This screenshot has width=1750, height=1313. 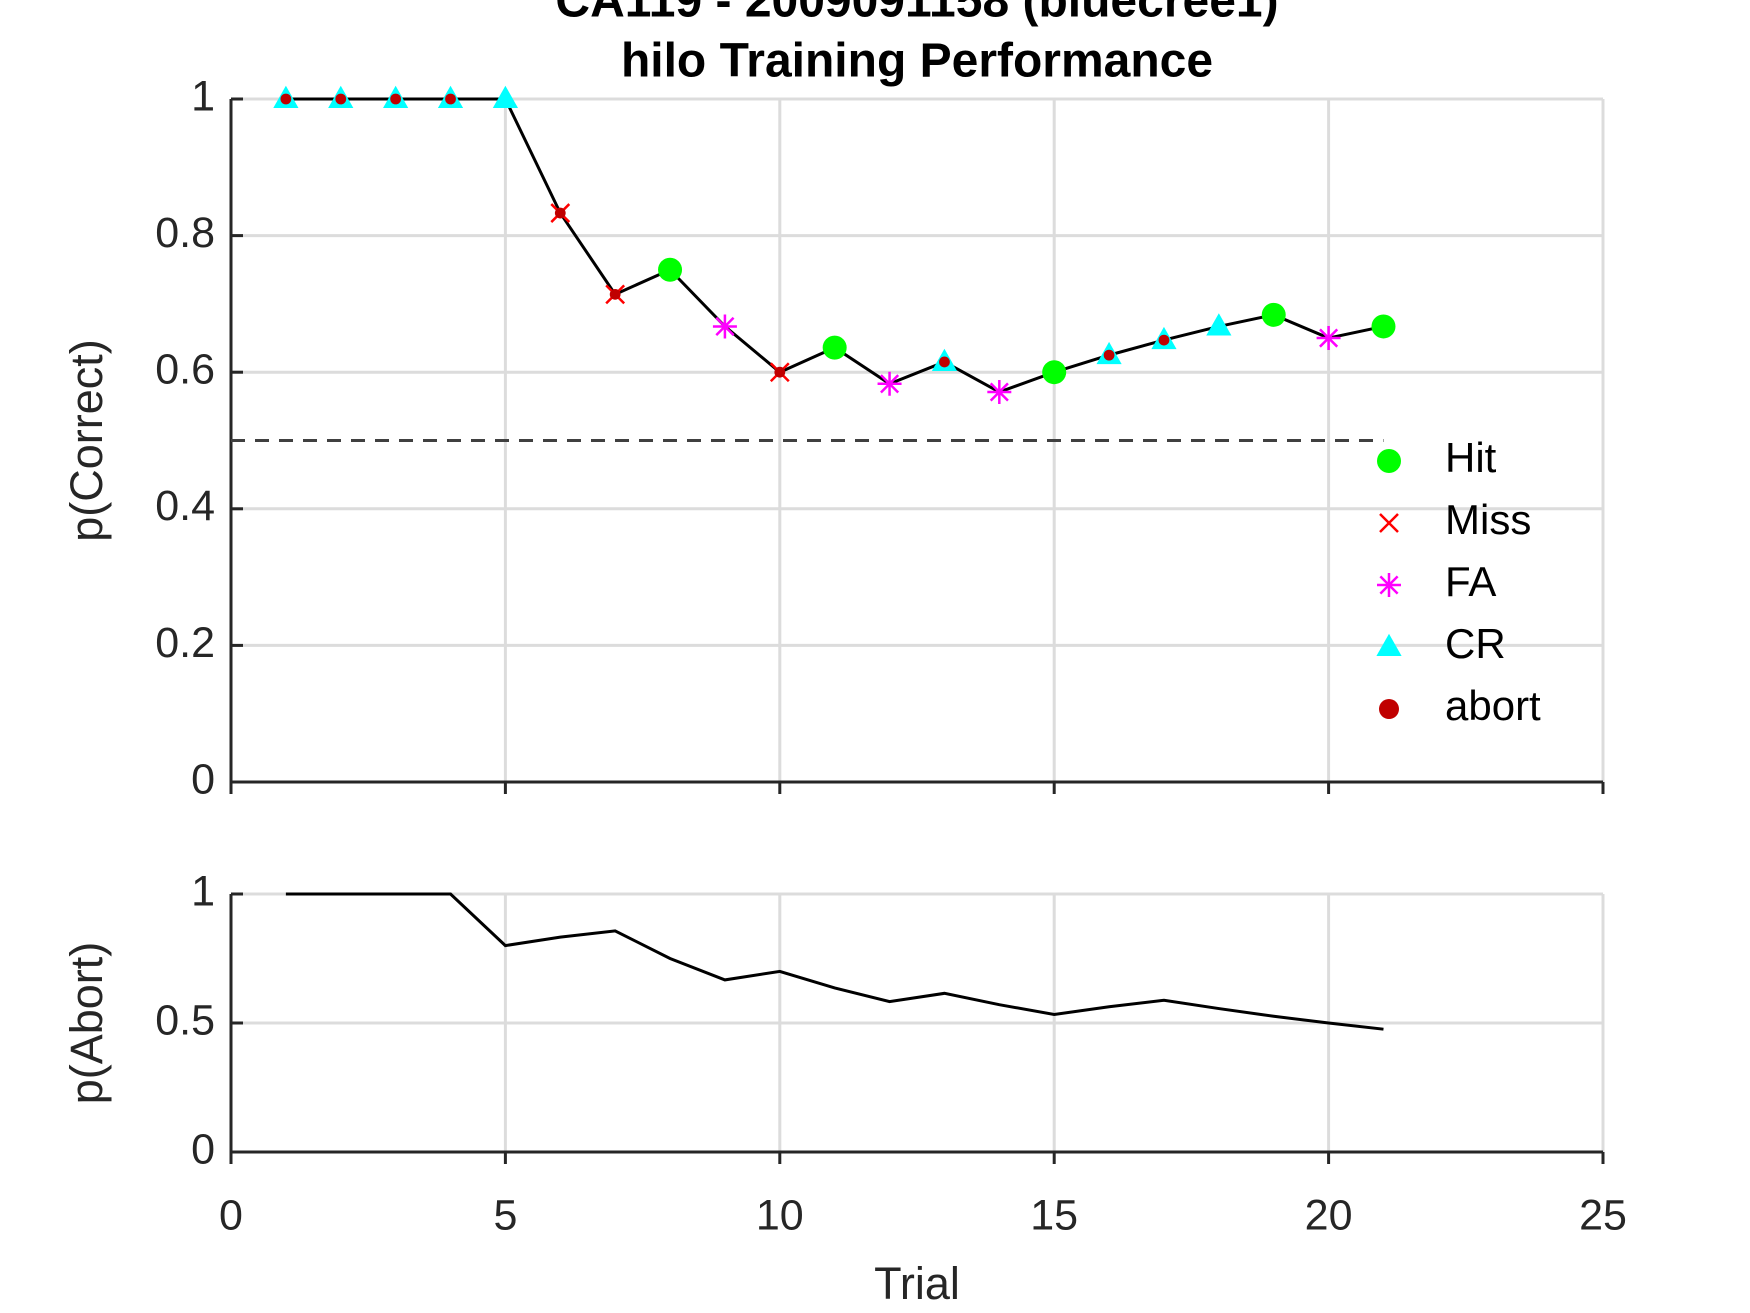 What do you see at coordinates (1475, 643) in the screenshot?
I see `legend-label: CR` at bounding box center [1475, 643].